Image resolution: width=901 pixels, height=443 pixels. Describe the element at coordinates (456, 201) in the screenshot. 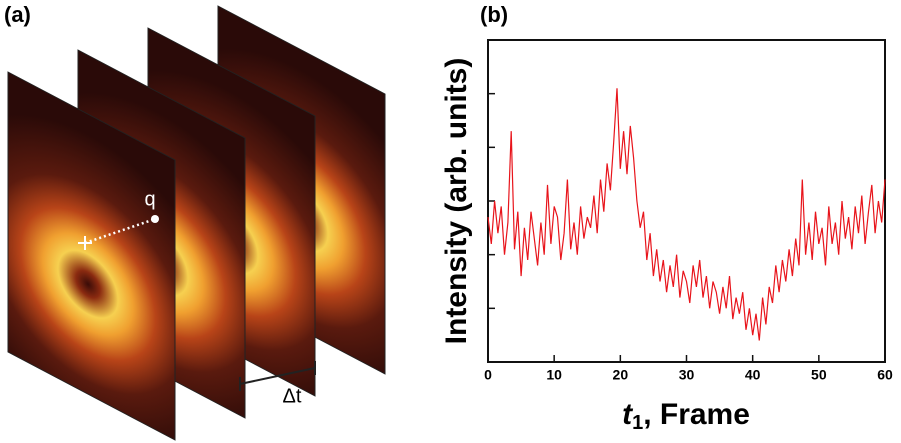

I see `y-axis-label: Intensity (arb. units)` at that location.